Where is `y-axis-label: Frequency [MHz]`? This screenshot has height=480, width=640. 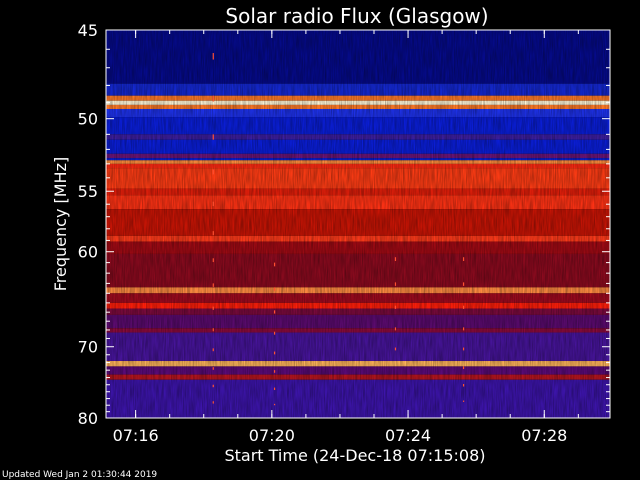 y-axis-label: Frequency [MHz] is located at coordinates (60, 224).